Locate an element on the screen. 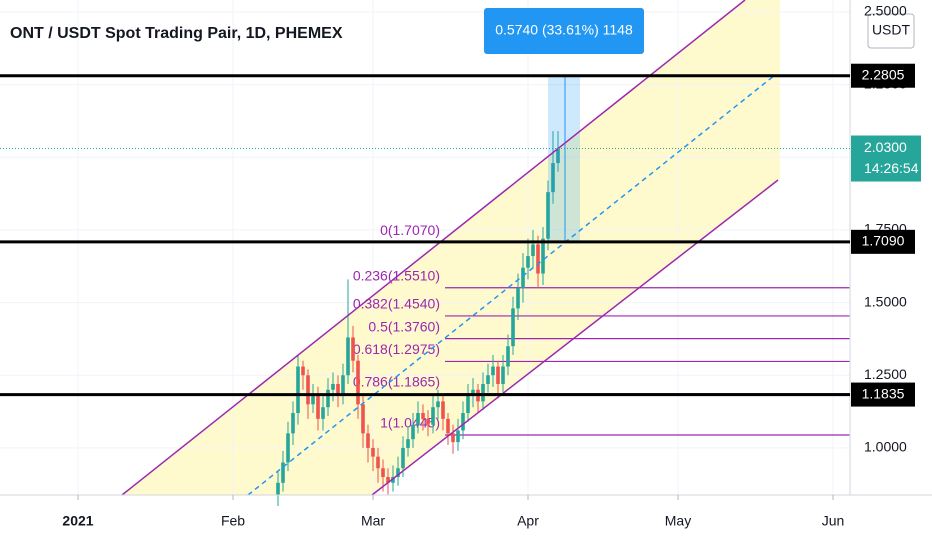 The width and height of the screenshot is (932, 550). currency-button: USDT is located at coordinates (891, 31).